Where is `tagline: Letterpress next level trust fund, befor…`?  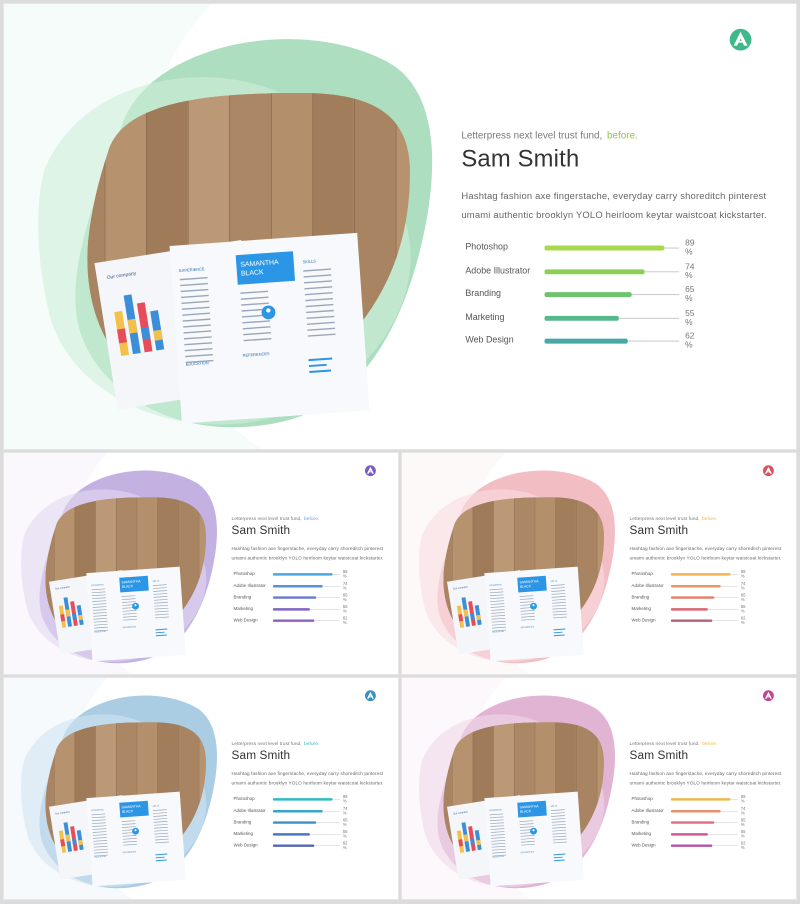 tagline: Letterpress next level trust fund, befor… is located at coordinates (311, 518).